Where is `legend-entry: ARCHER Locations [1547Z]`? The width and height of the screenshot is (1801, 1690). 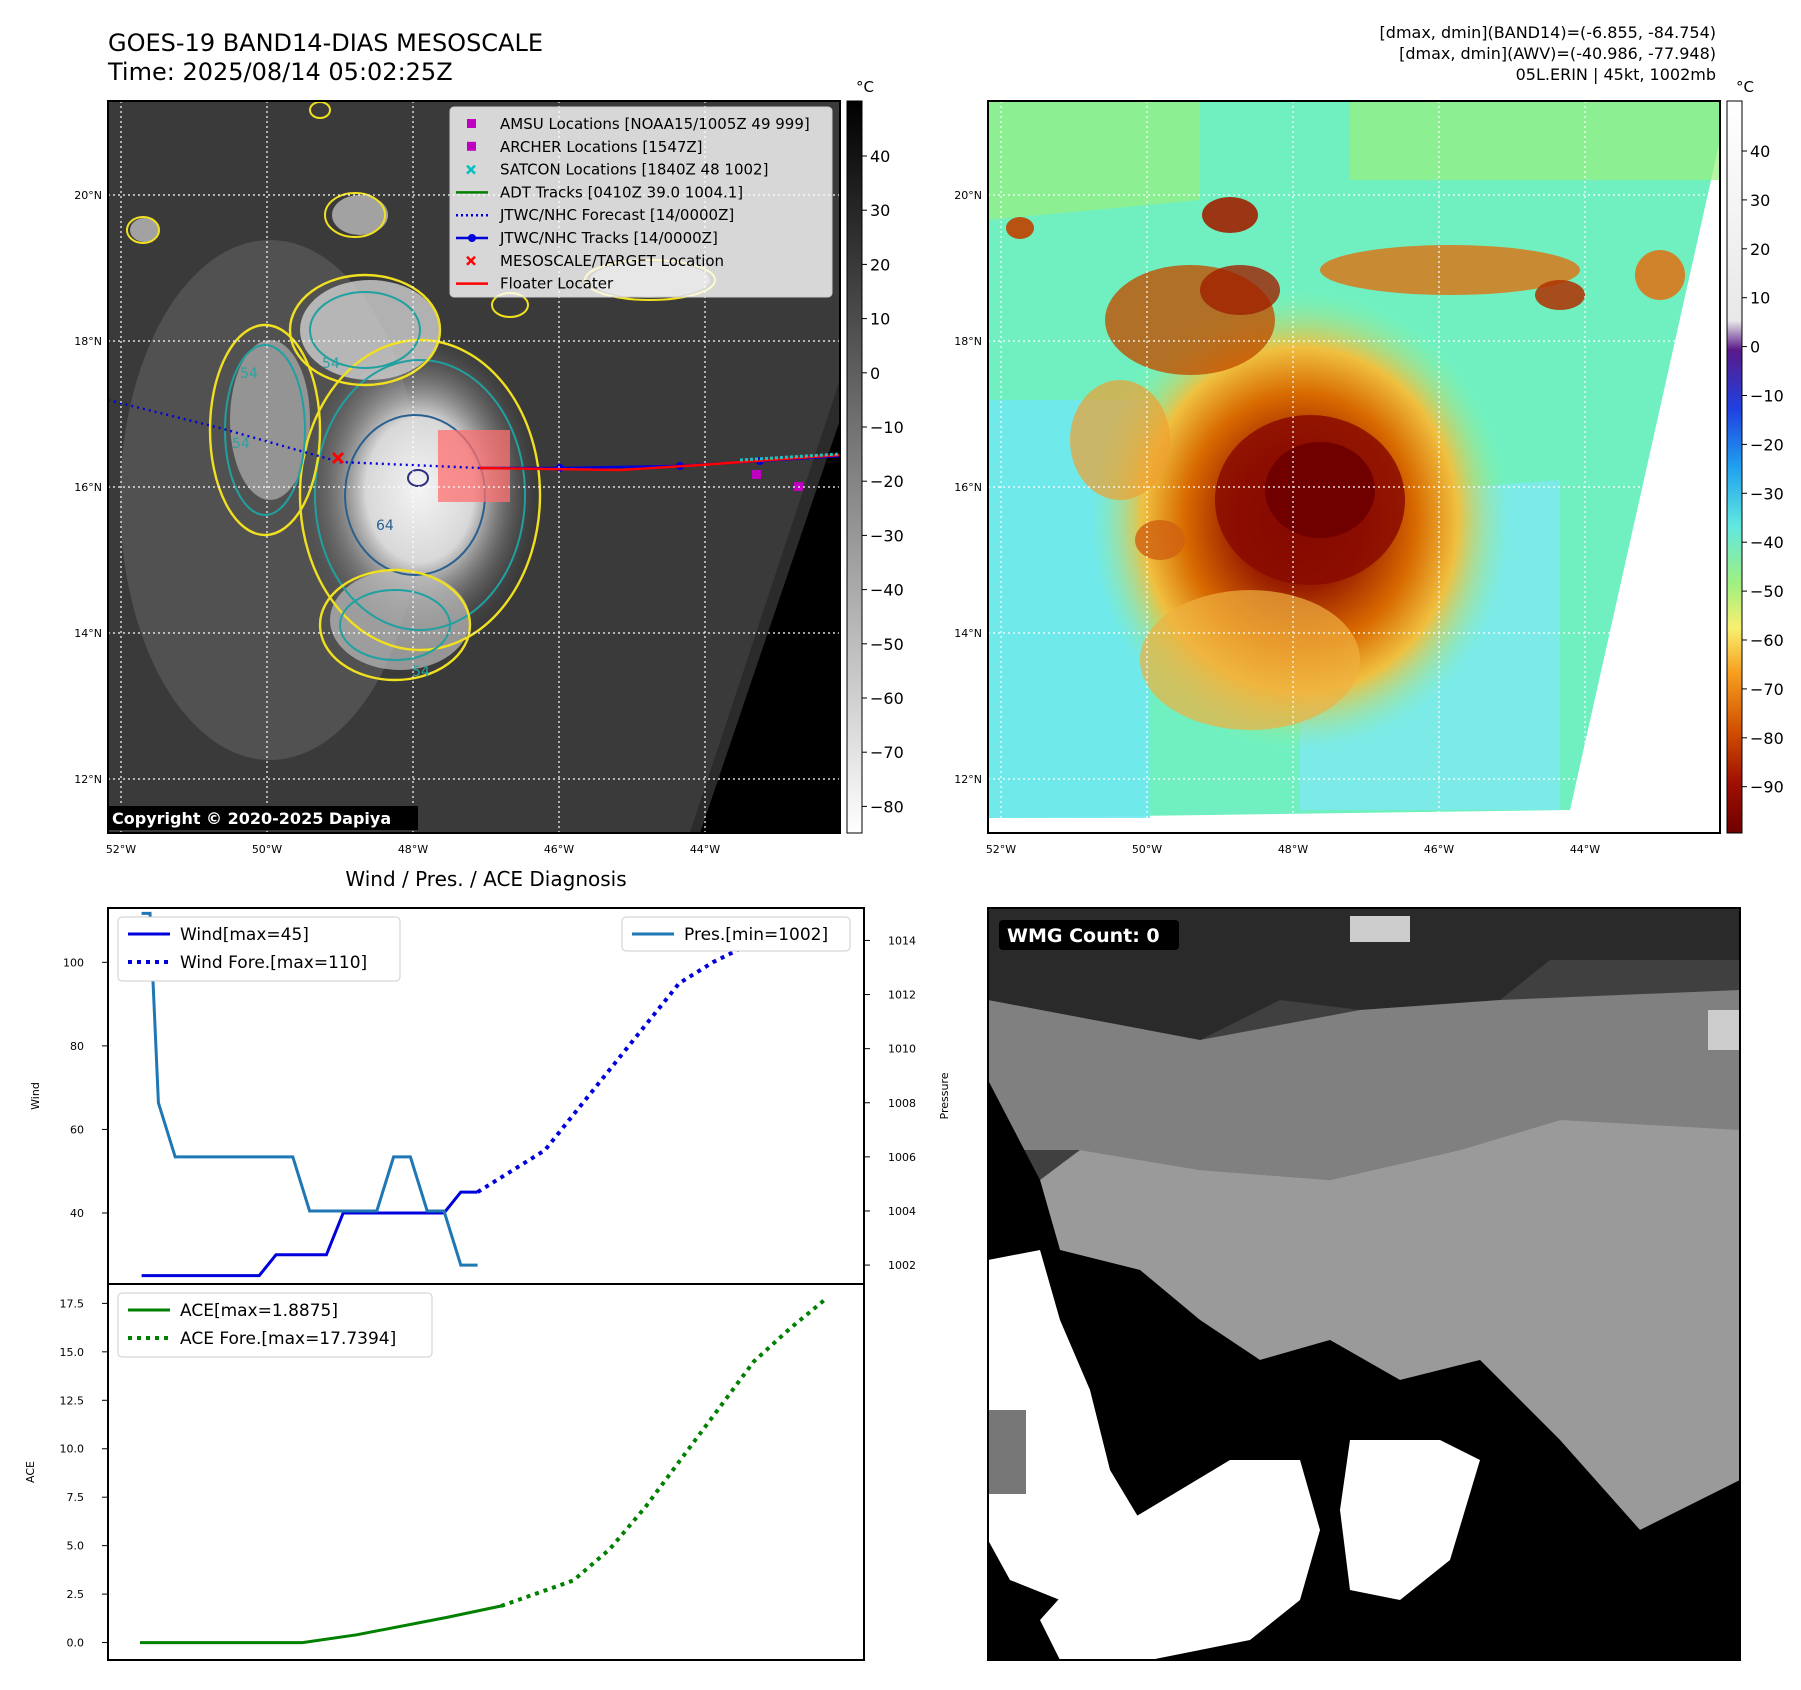 legend-entry: ARCHER Locations [1547Z] is located at coordinates (585, 147).